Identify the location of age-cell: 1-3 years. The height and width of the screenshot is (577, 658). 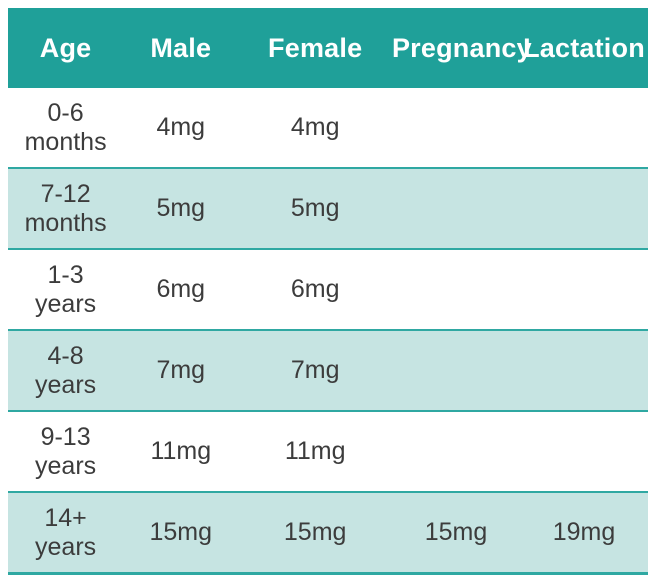
(65, 289).